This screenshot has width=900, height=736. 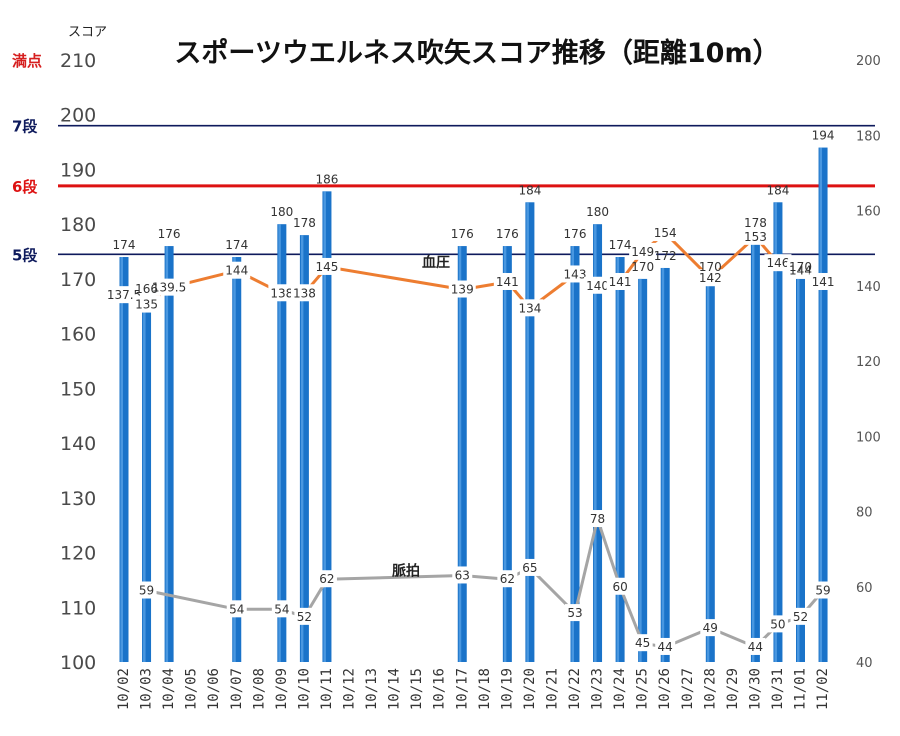 What do you see at coordinates (598, 689) in the screenshot?
I see `x-tick-label: 10/23` at bounding box center [598, 689].